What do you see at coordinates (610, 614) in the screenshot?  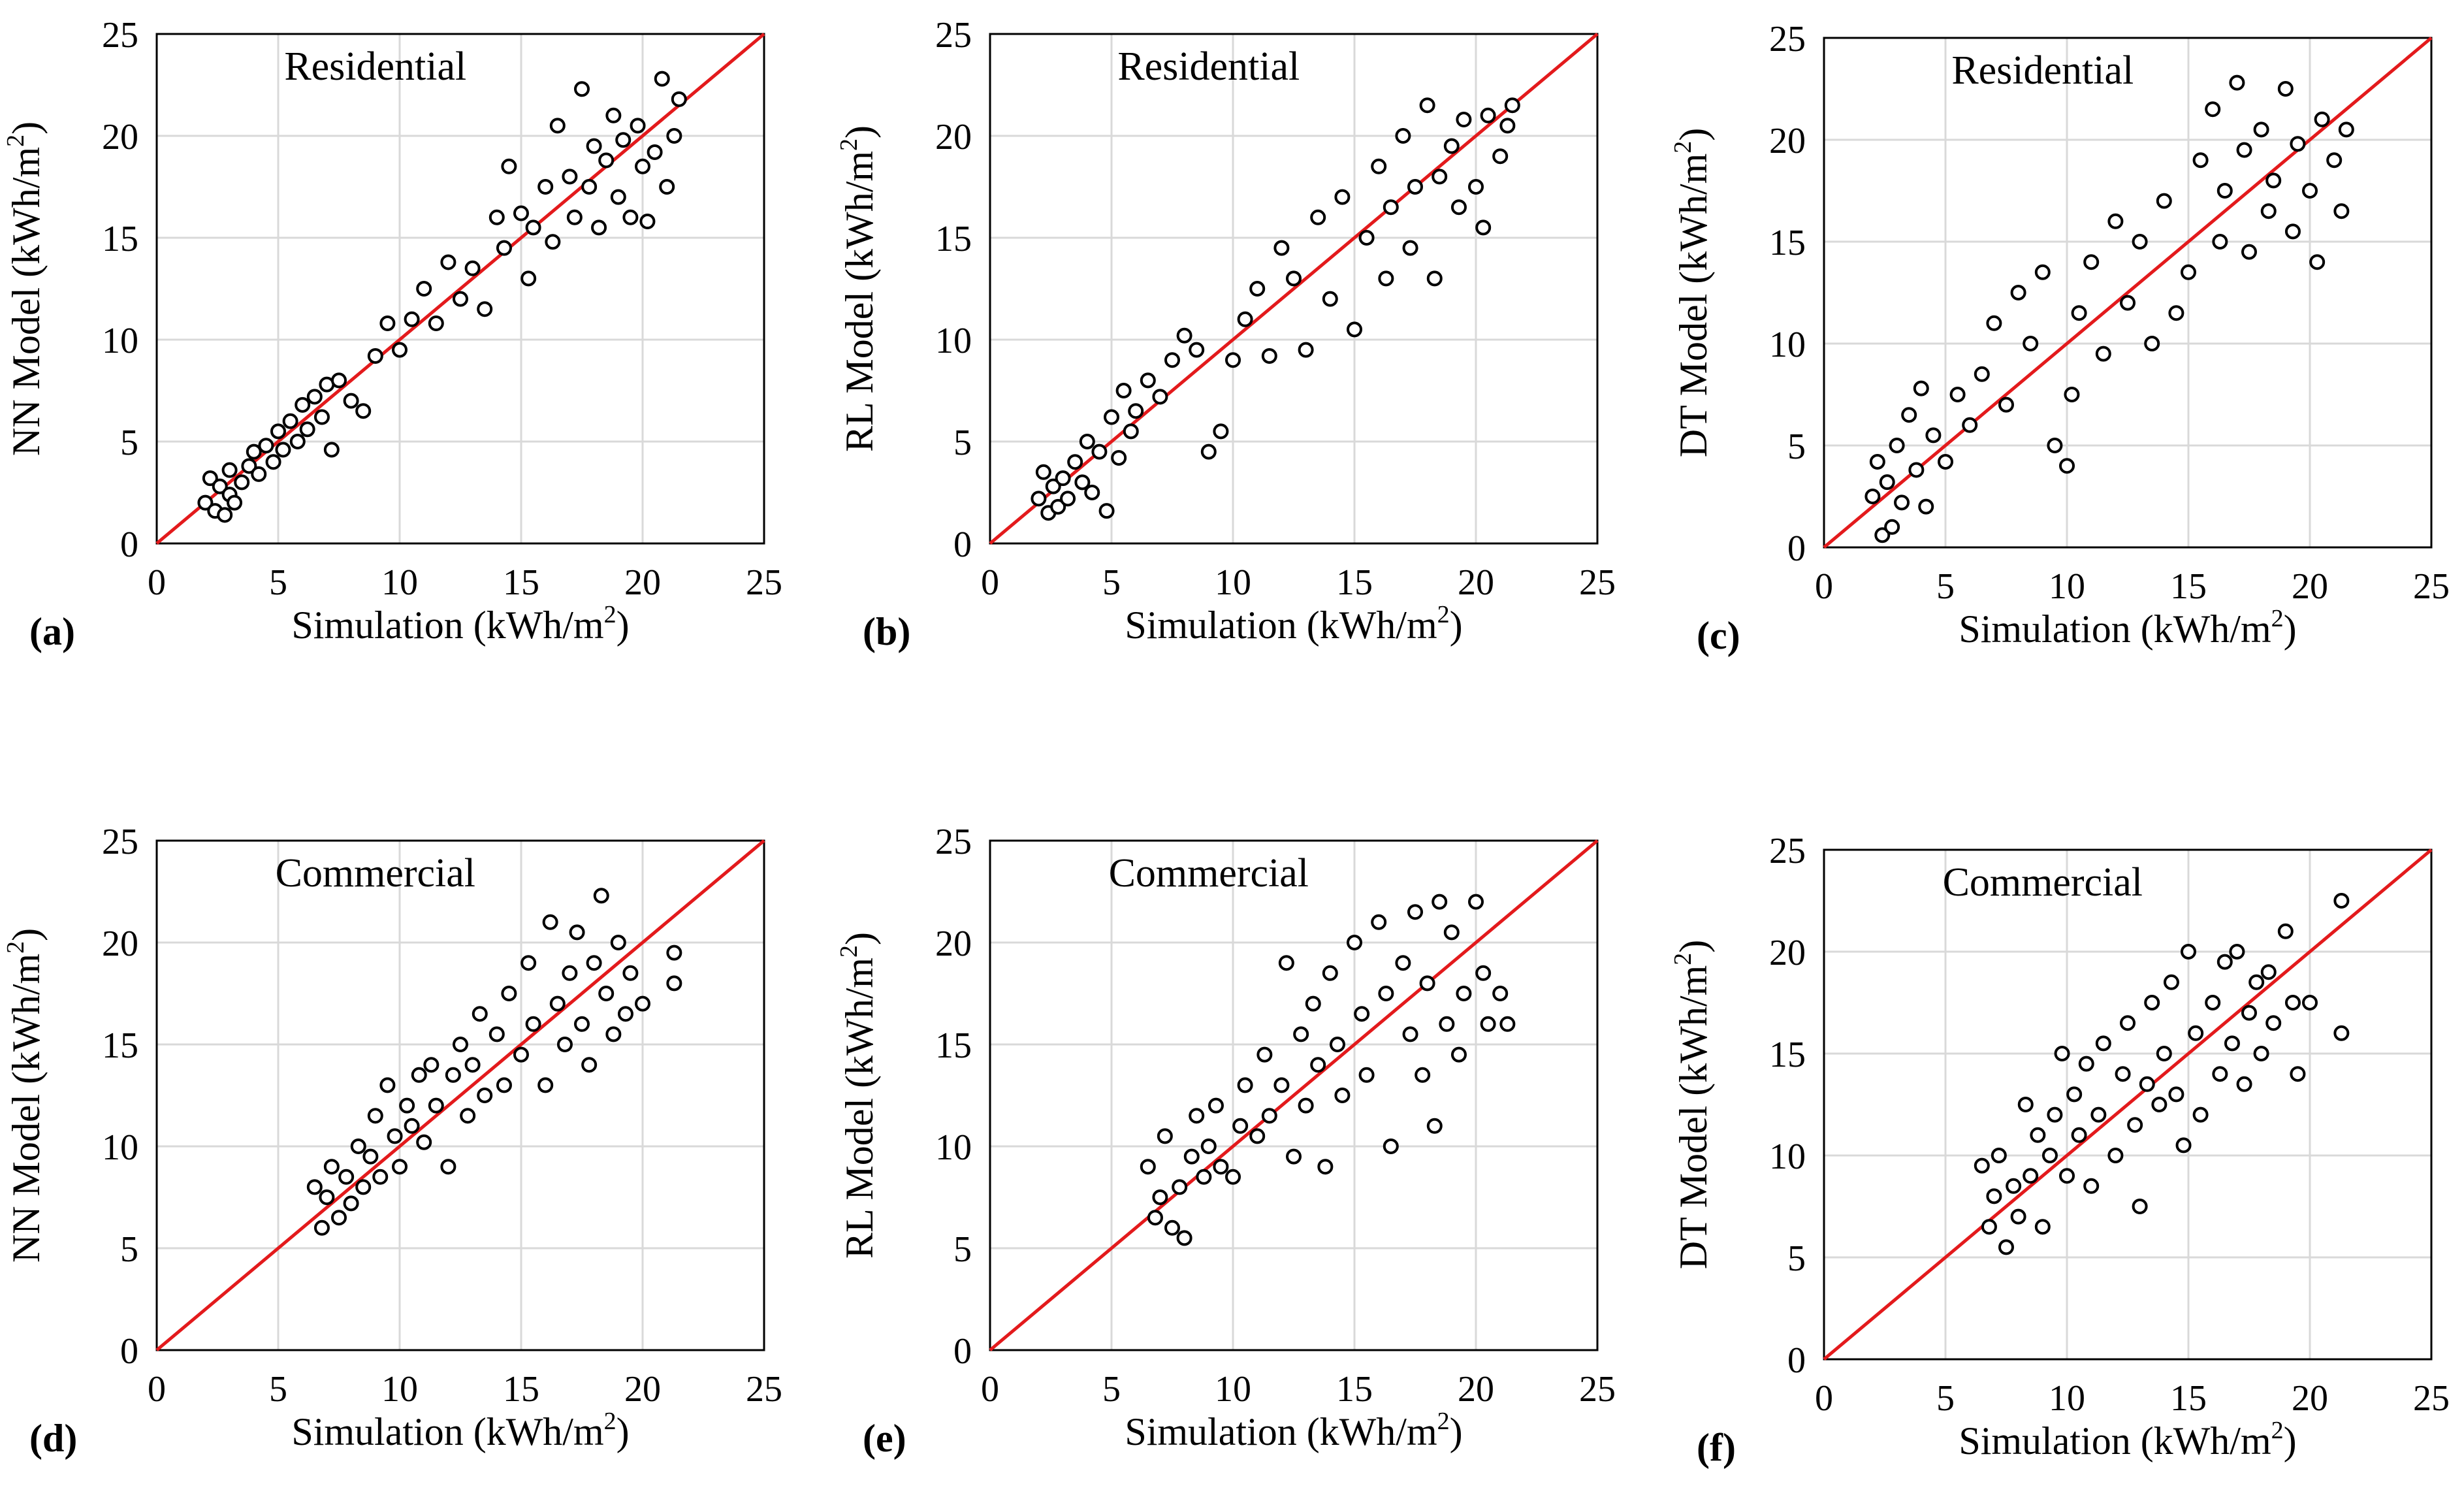 I see `x-axis-label-exponent: 2` at bounding box center [610, 614].